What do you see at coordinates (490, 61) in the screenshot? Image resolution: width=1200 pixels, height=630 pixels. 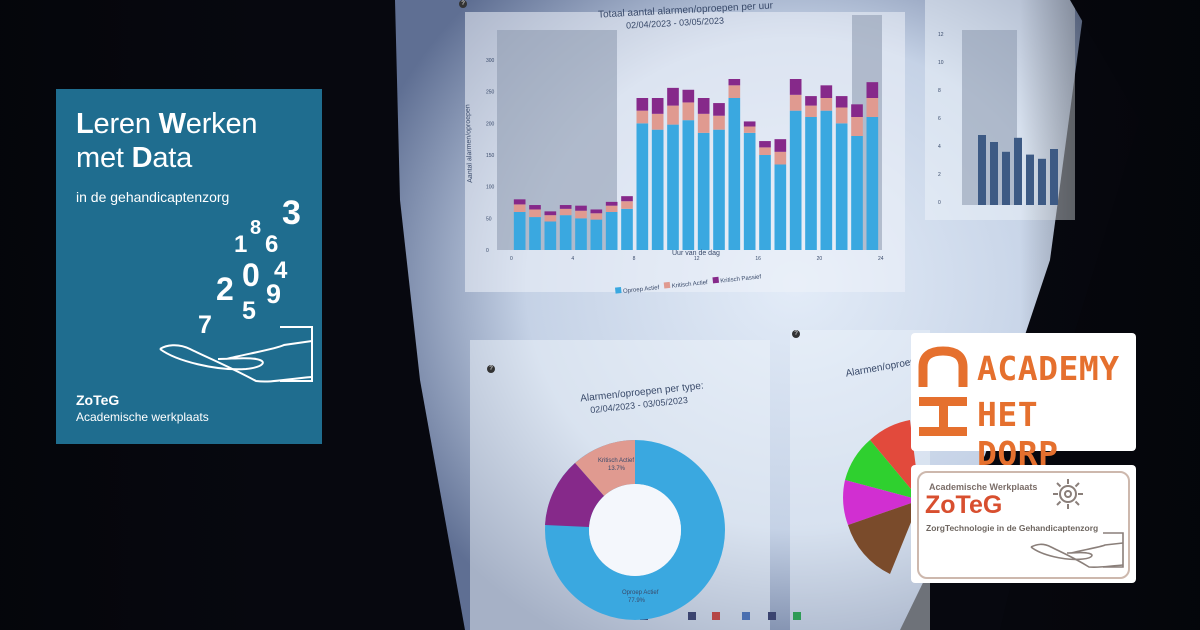 I see `y-tick-label: 300` at bounding box center [490, 61].